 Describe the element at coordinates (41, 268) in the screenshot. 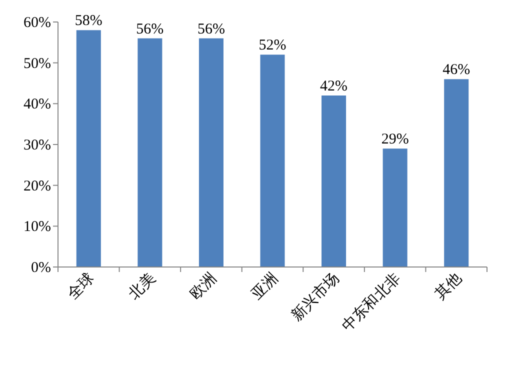

I see `y-tick-label: 0%` at that location.